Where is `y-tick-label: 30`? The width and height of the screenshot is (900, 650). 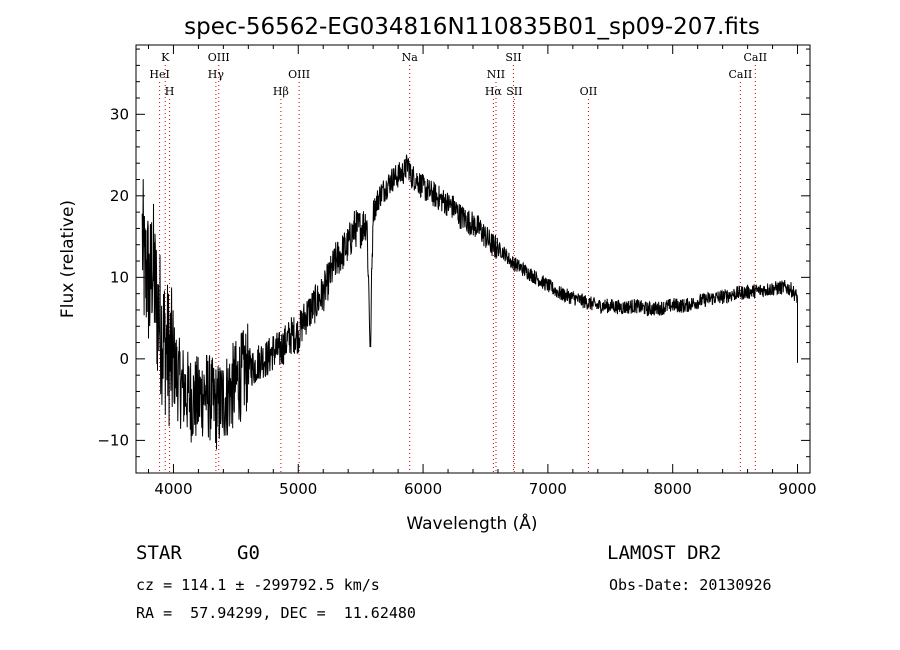
y-tick-label: 30 is located at coordinates (119, 114).